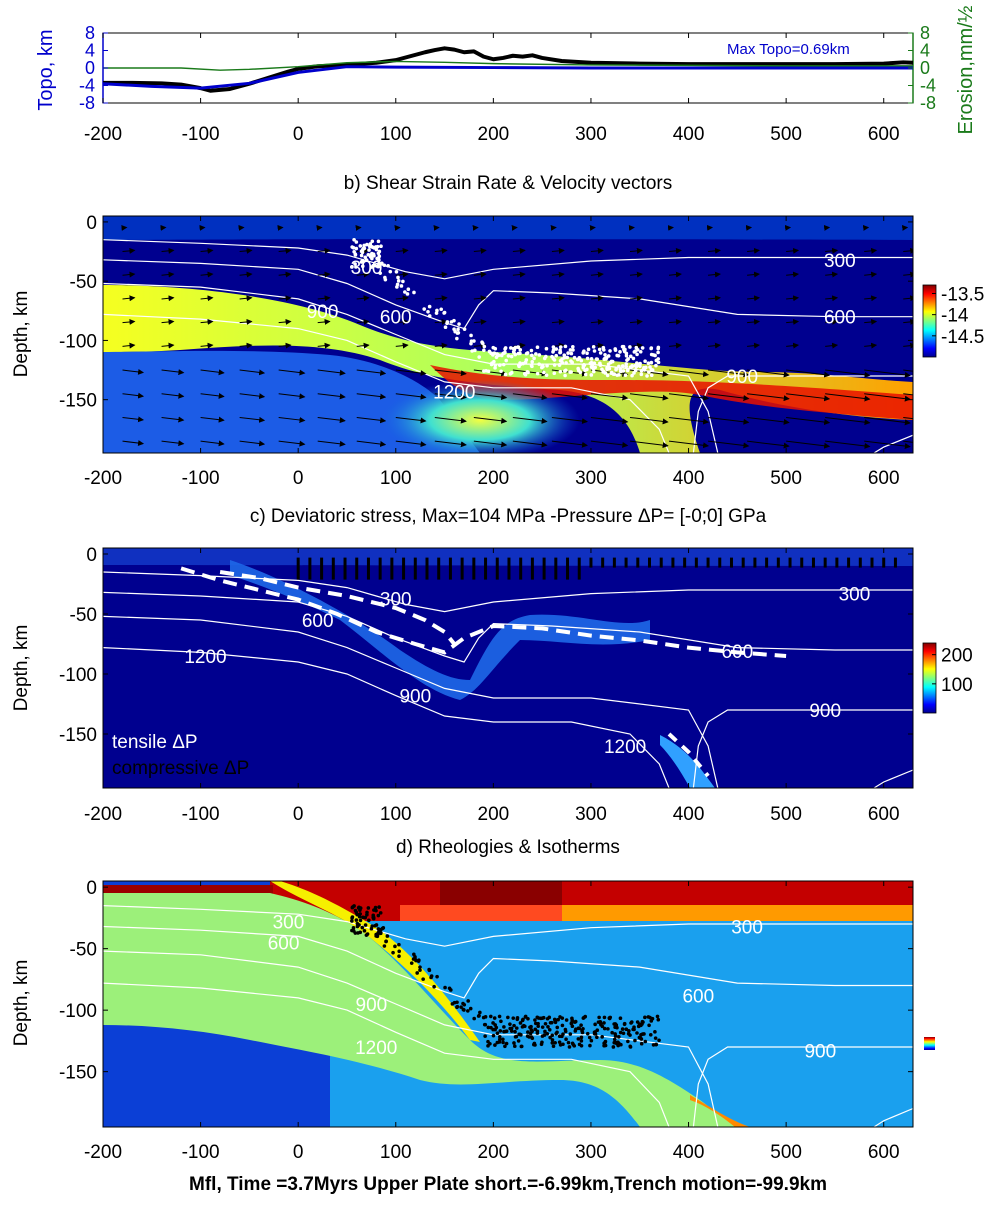 The width and height of the screenshot is (1001, 1211). What do you see at coordinates (318, 621) in the screenshot?
I see `isotherm-label: 600` at bounding box center [318, 621].